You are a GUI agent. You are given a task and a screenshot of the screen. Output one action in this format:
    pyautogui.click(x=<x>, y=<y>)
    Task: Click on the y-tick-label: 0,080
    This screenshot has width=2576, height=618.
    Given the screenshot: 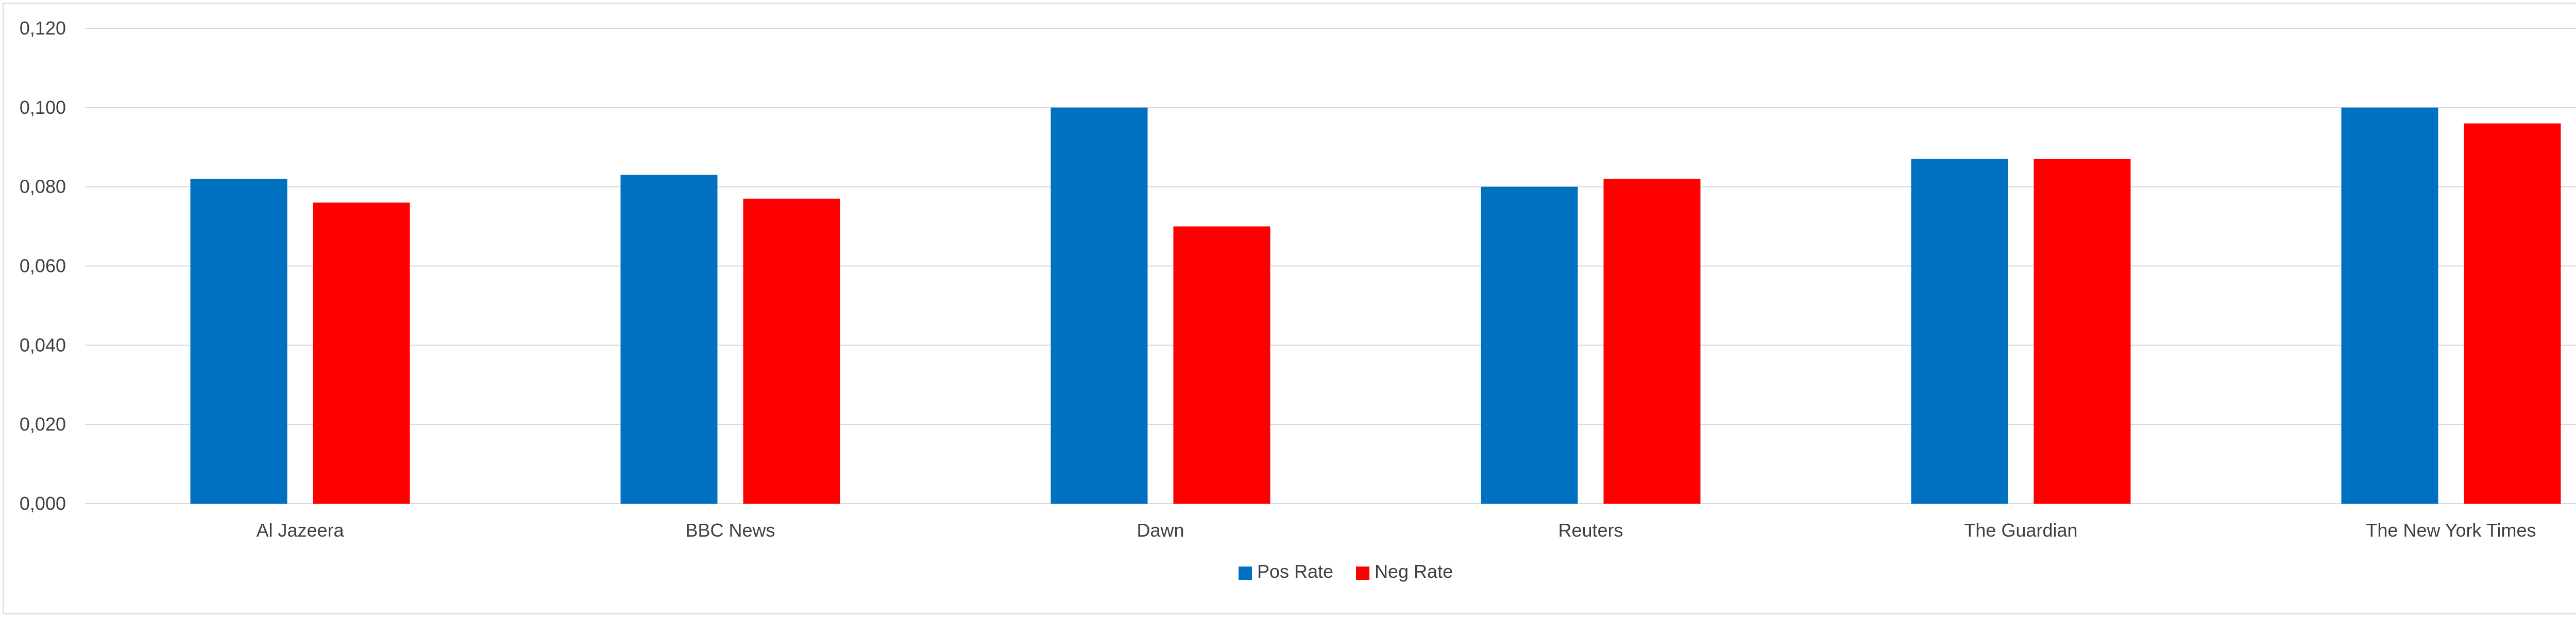 What is the action you would take?
    pyautogui.click(x=43, y=187)
    